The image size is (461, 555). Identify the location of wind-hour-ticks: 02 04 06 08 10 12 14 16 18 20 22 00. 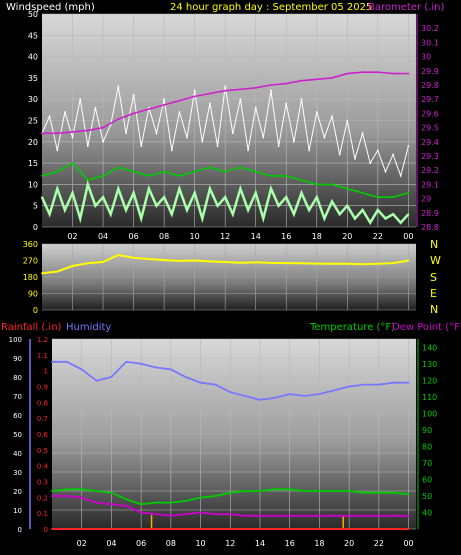
(240, 236).